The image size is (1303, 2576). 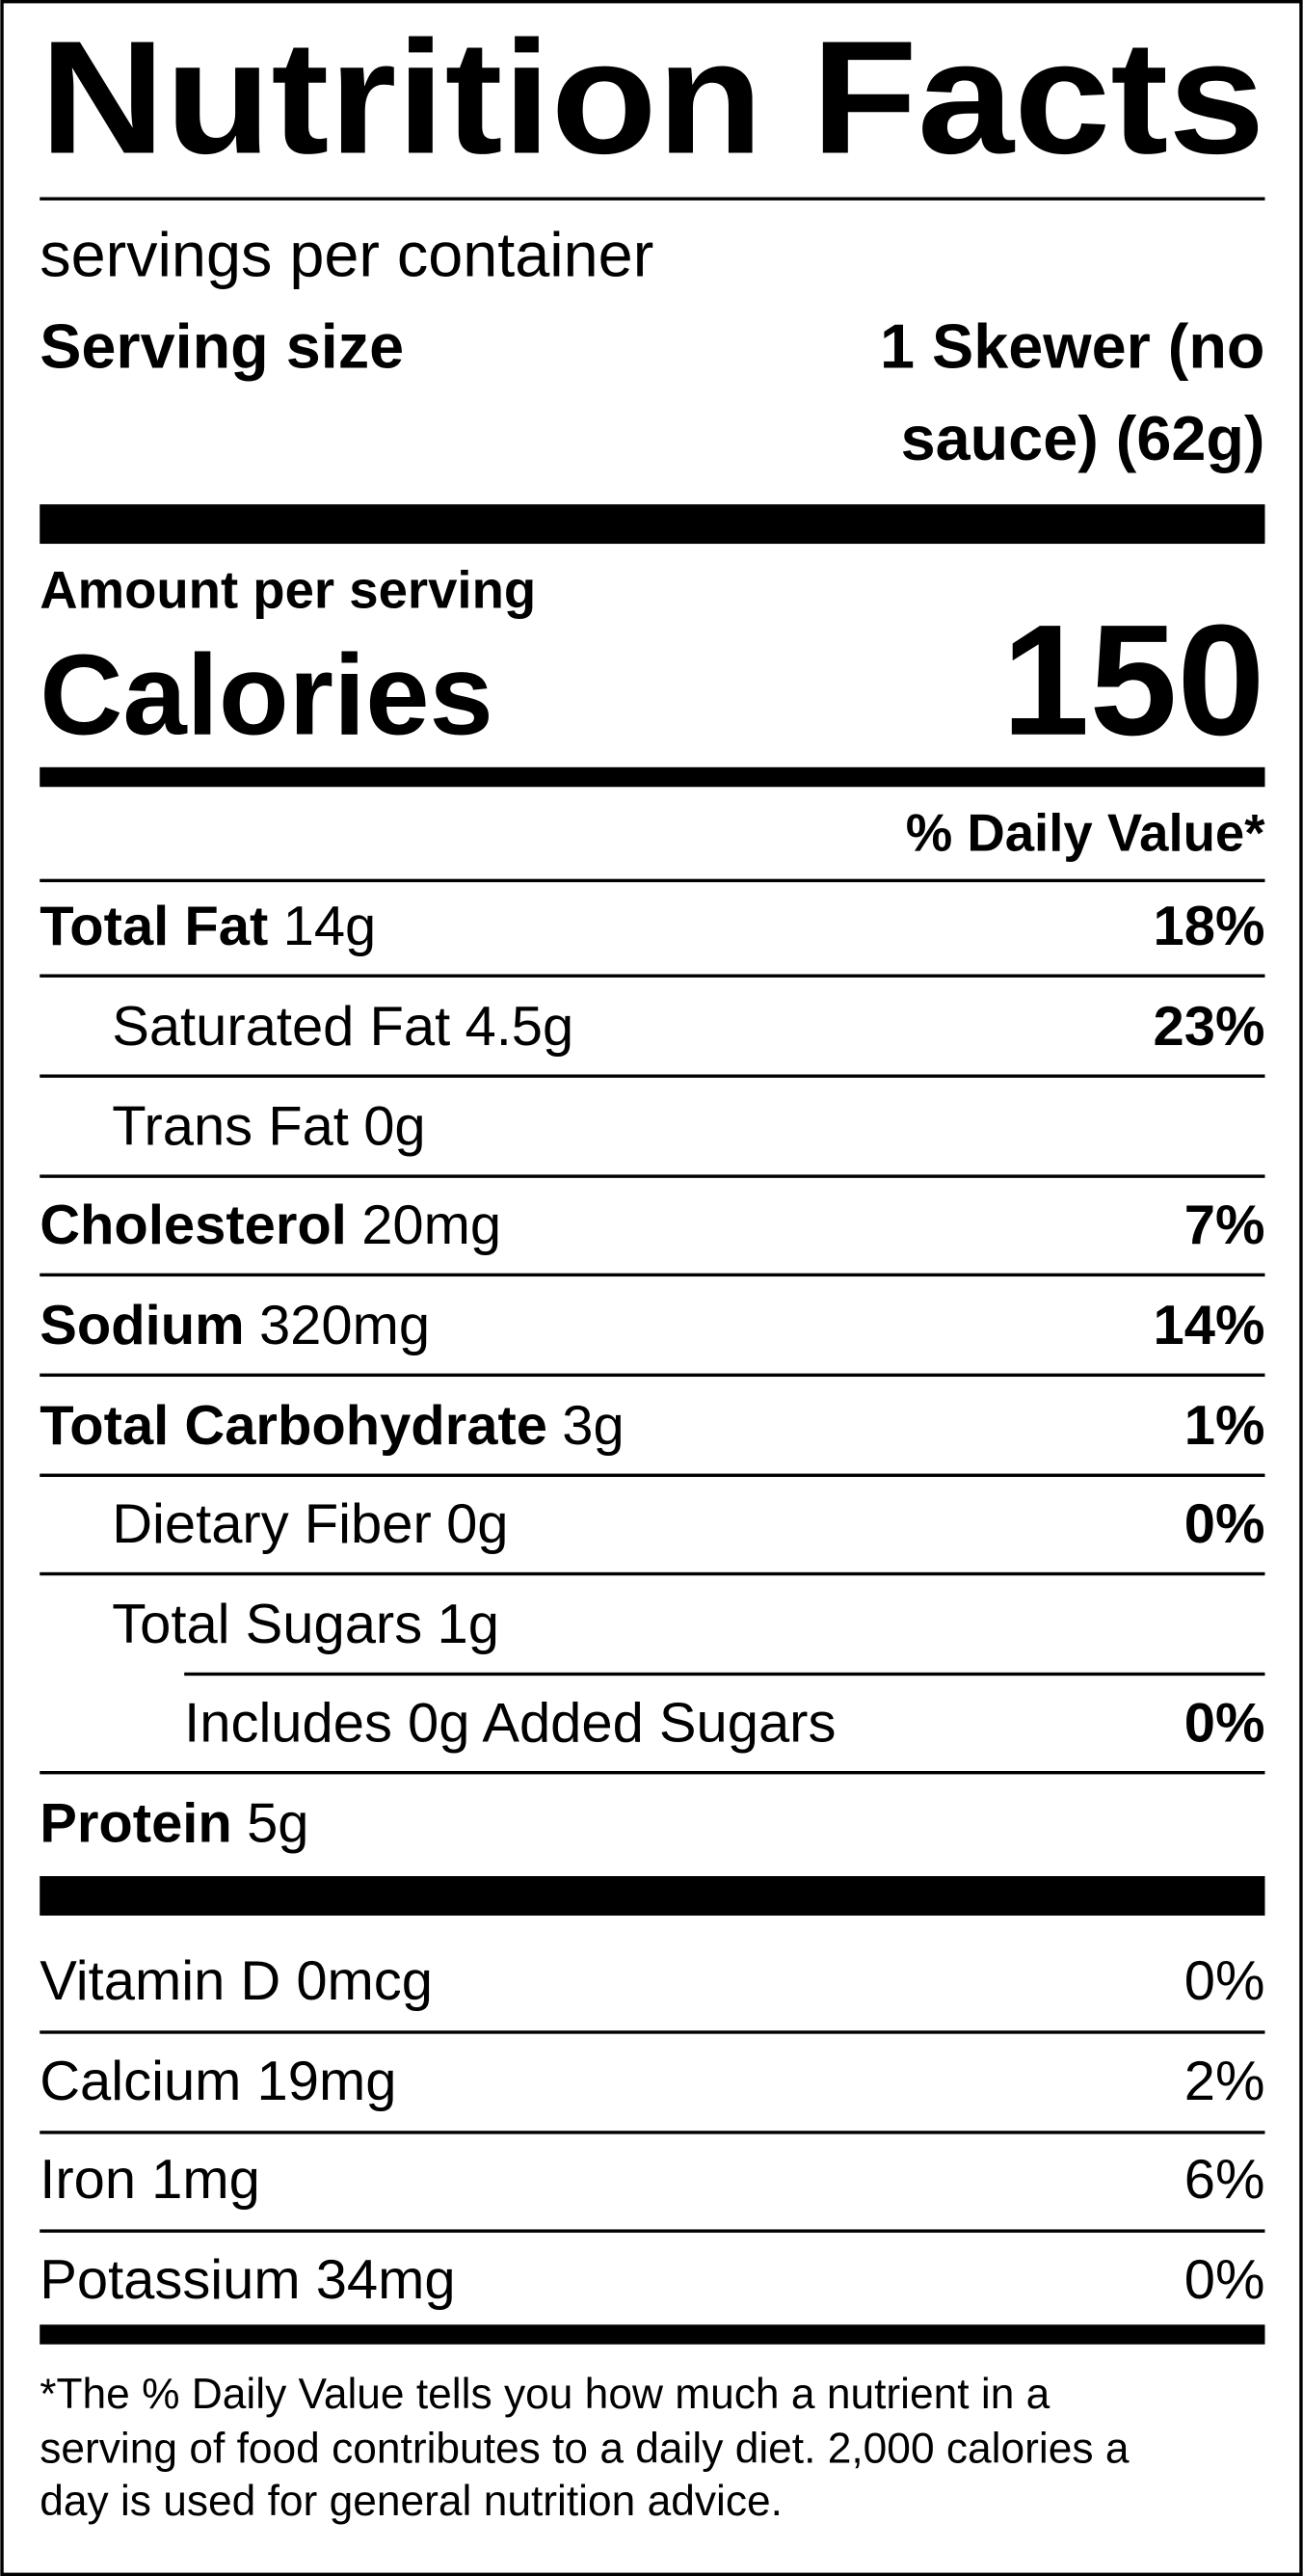 What do you see at coordinates (468, 1625) in the screenshot?
I see `nutrient-amount: 1g` at bounding box center [468, 1625].